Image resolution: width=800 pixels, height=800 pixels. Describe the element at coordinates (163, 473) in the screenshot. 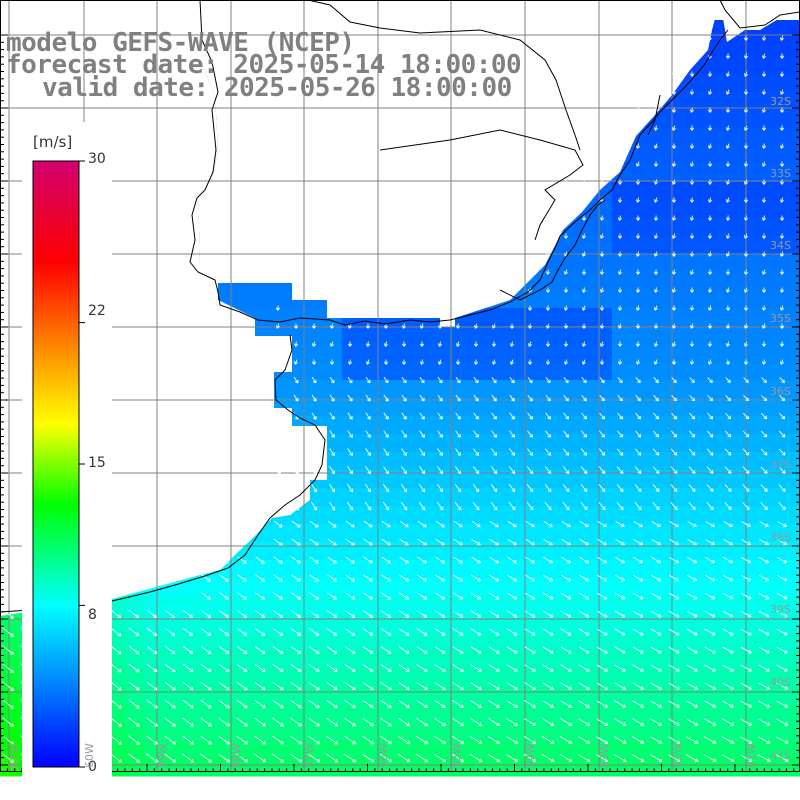

I see `coastline-segment` at that location.